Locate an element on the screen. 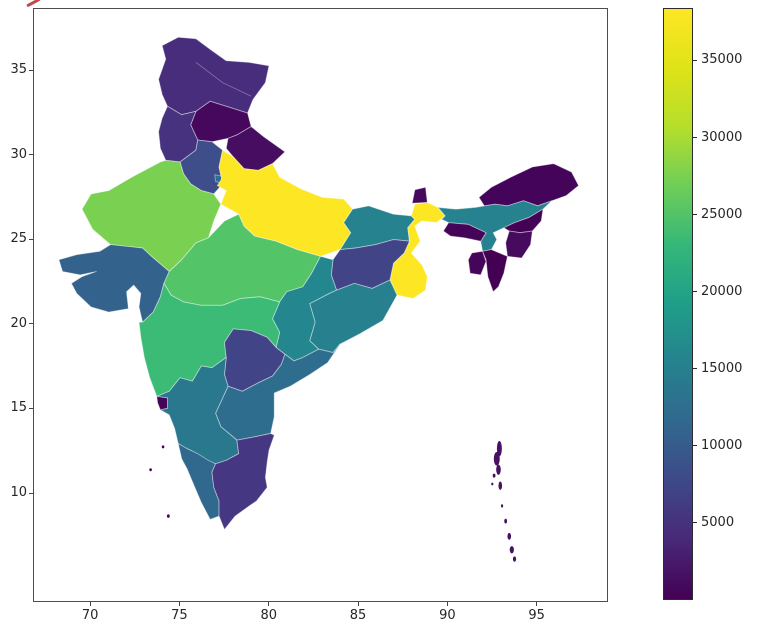  colorbar-tick-label: 20000 is located at coordinates (722, 291).